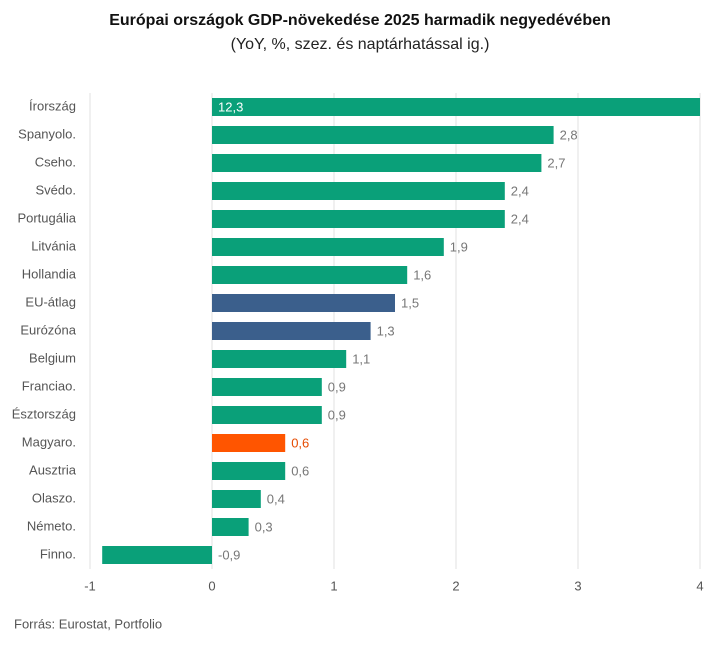 Image resolution: width=720 pixels, height=646 pixels. What do you see at coordinates (49, 385) in the screenshot?
I see `y-tick-label: Franciao.` at bounding box center [49, 385].